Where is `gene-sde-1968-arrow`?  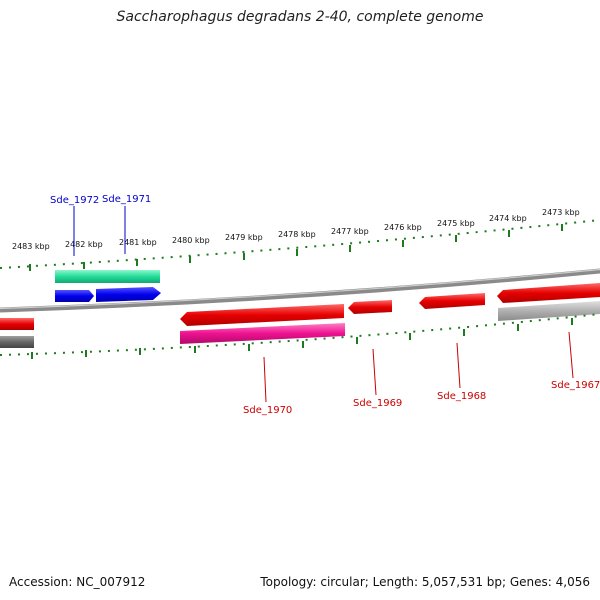
gene-sde-1968-arrow is located at coordinates (452, 301).